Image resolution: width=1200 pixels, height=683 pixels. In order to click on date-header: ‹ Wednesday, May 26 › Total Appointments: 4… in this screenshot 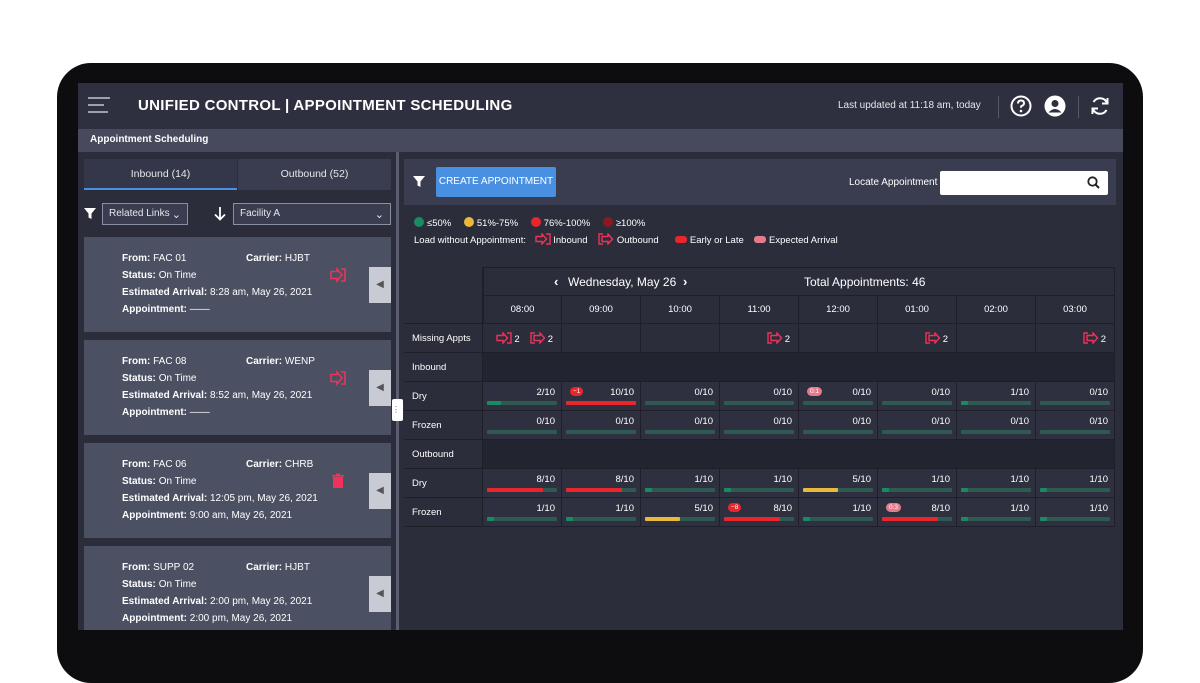, I will do `click(799, 281)`.